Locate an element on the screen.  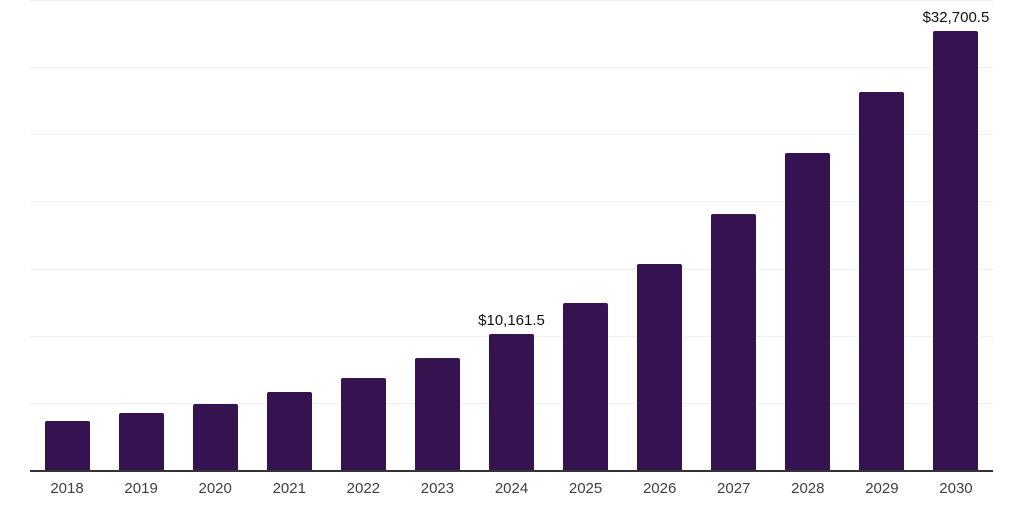
bar-2021 is located at coordinates (289, 431).